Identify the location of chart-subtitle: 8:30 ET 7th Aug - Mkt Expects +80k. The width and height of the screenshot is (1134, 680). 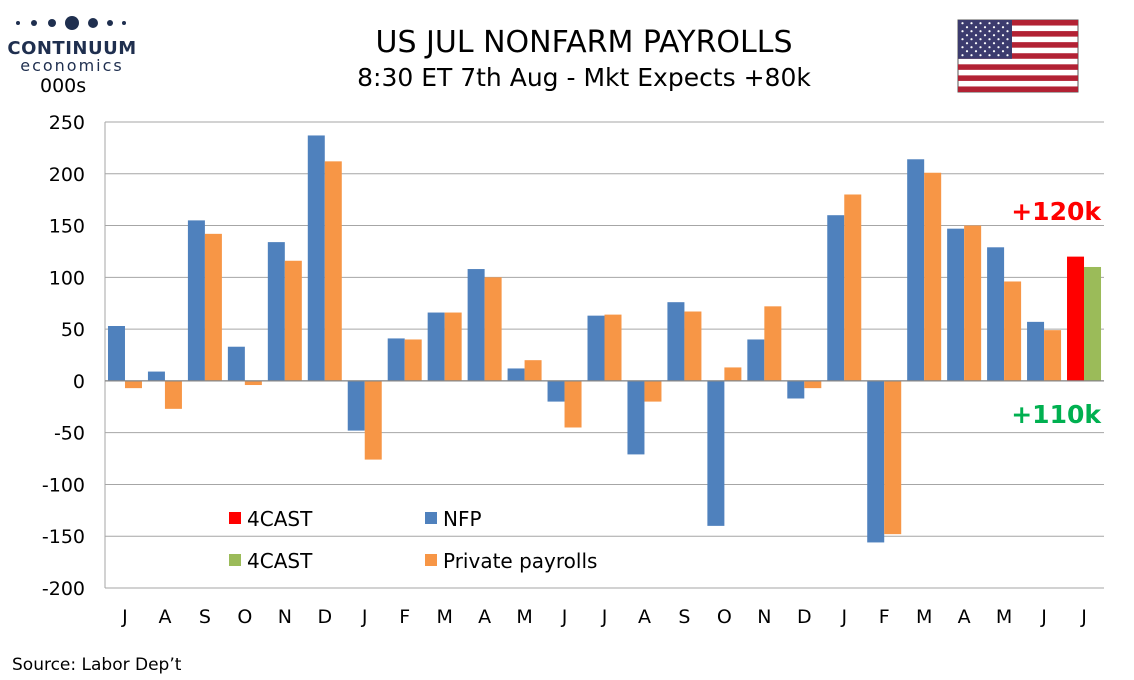
(584, 77).